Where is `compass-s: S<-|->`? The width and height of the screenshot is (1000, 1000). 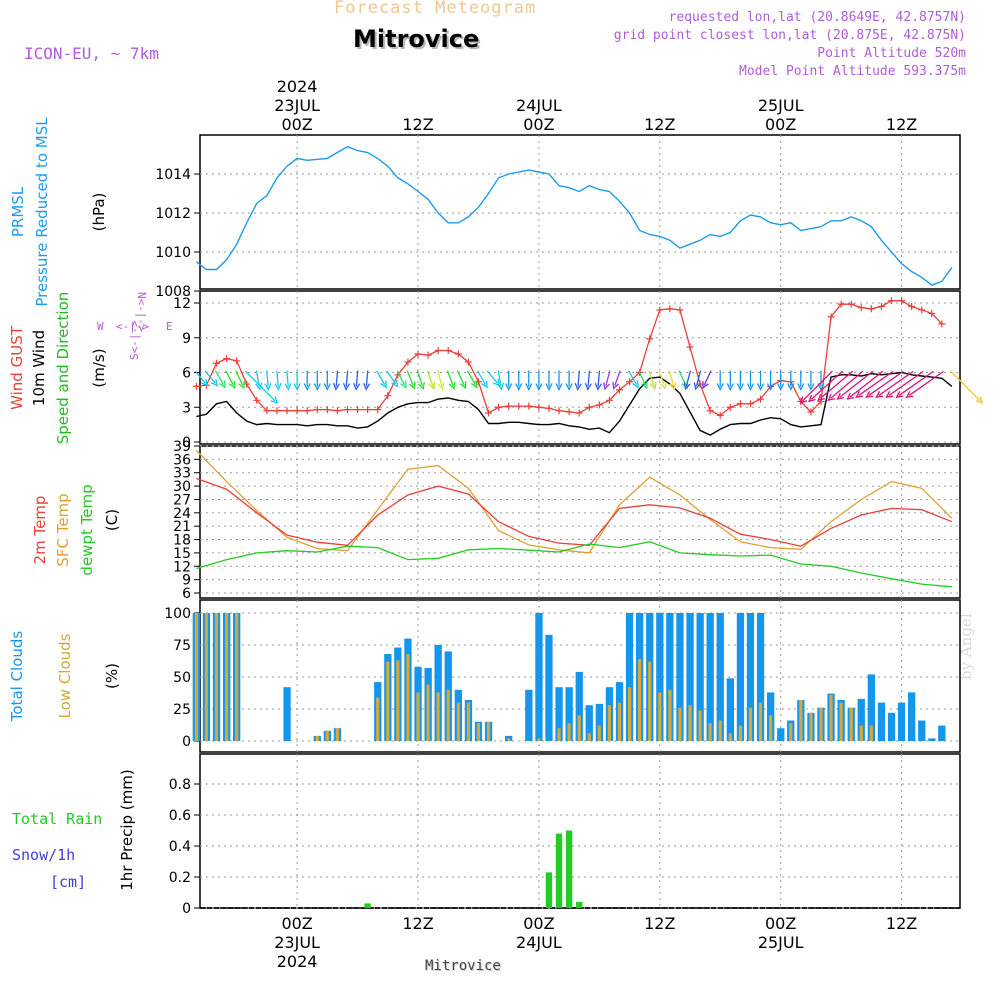 compass-s: S<-|-> is located at coordinates (134, 340).